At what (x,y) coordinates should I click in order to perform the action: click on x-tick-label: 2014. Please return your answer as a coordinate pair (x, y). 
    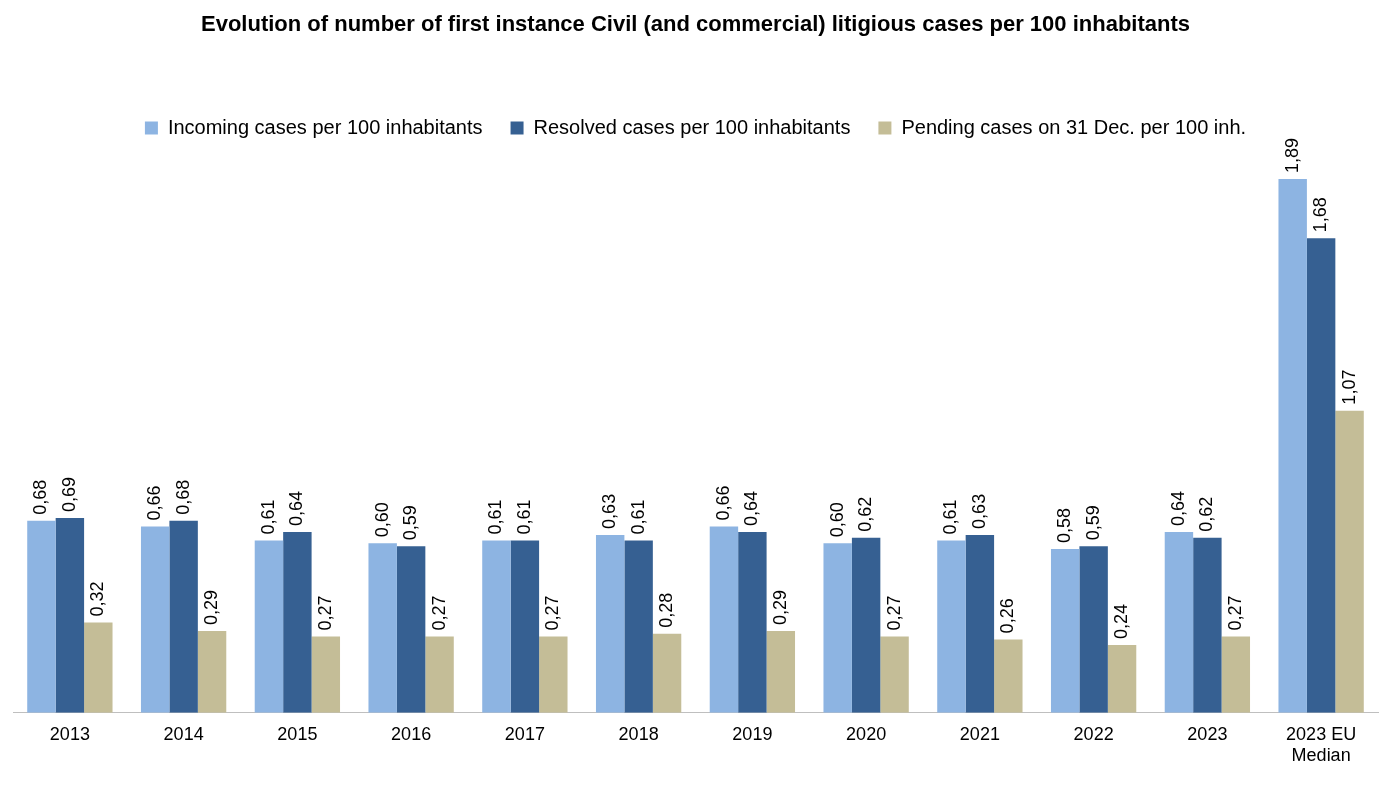
    Looking at the image, I should click on (183, 733).